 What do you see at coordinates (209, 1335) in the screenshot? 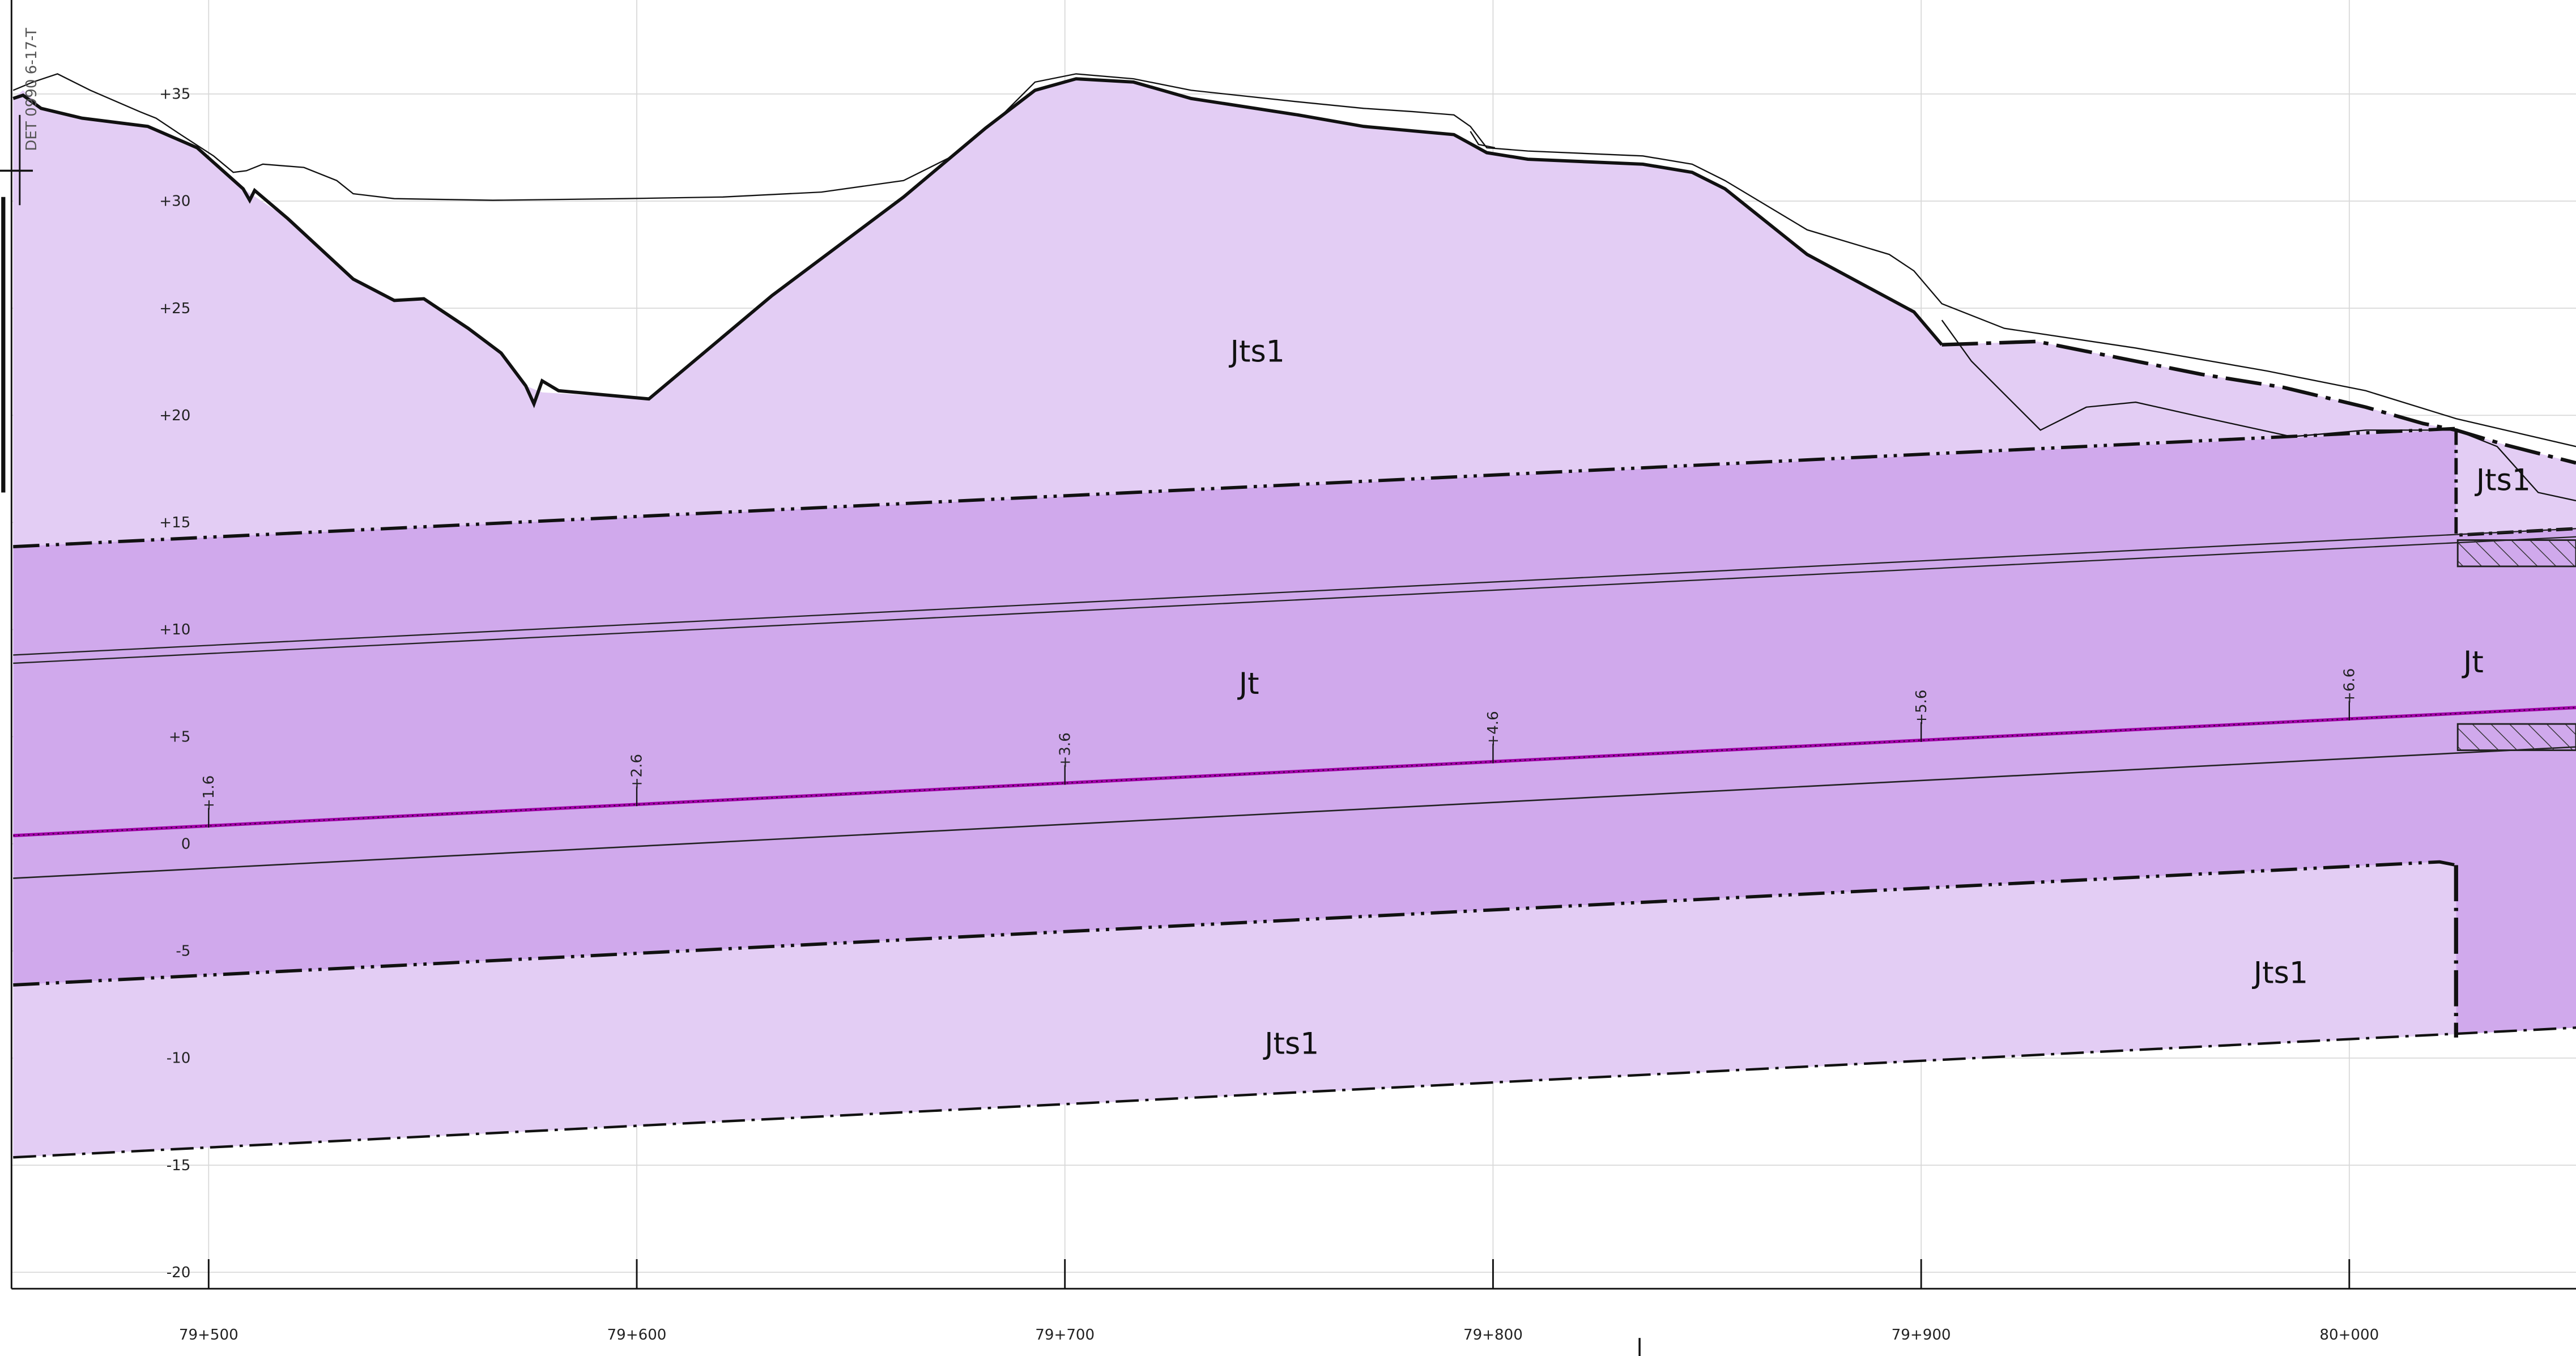
I see `chainage-label: 79+500` at bounding box center [209, 1335].